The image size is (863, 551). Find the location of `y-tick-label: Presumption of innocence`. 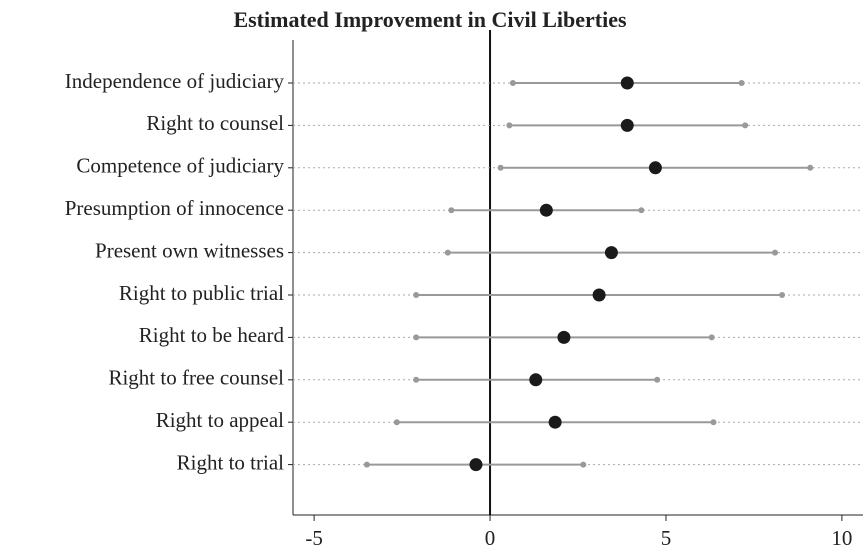

y-tick-label: Presumption of innocence is located at coordinates (174, 208).